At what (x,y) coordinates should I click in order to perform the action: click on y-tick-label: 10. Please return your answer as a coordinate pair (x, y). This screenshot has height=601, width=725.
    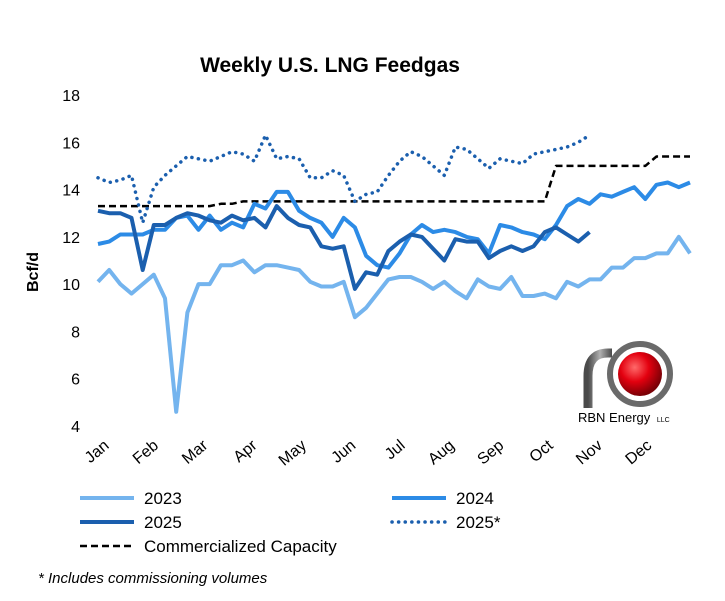
    Looking at the image, I should click on (71, 285).